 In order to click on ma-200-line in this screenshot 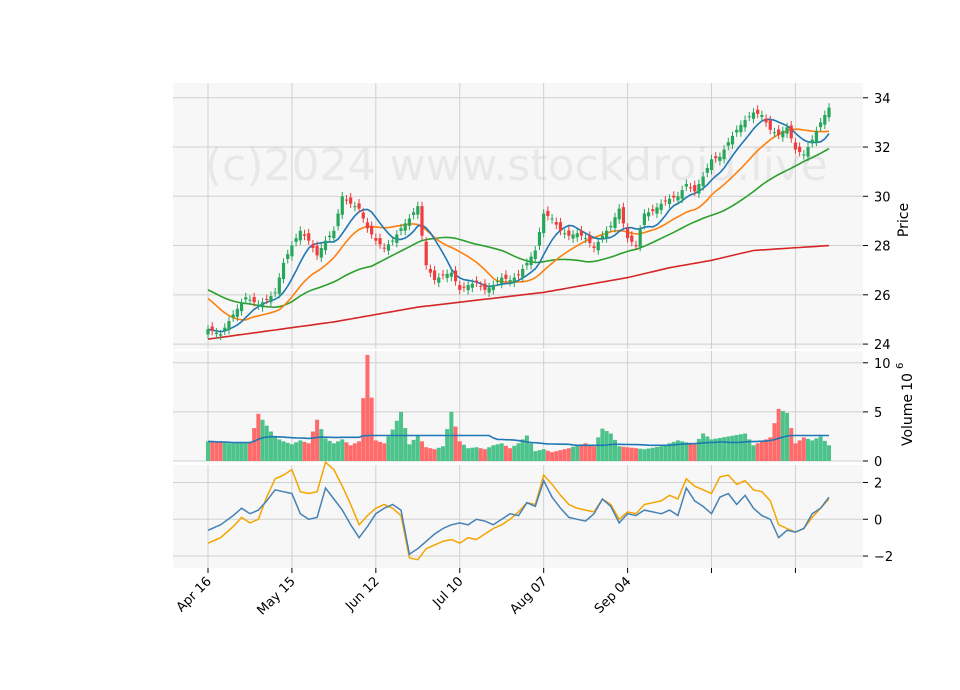, I will do `click(518, 292)`.